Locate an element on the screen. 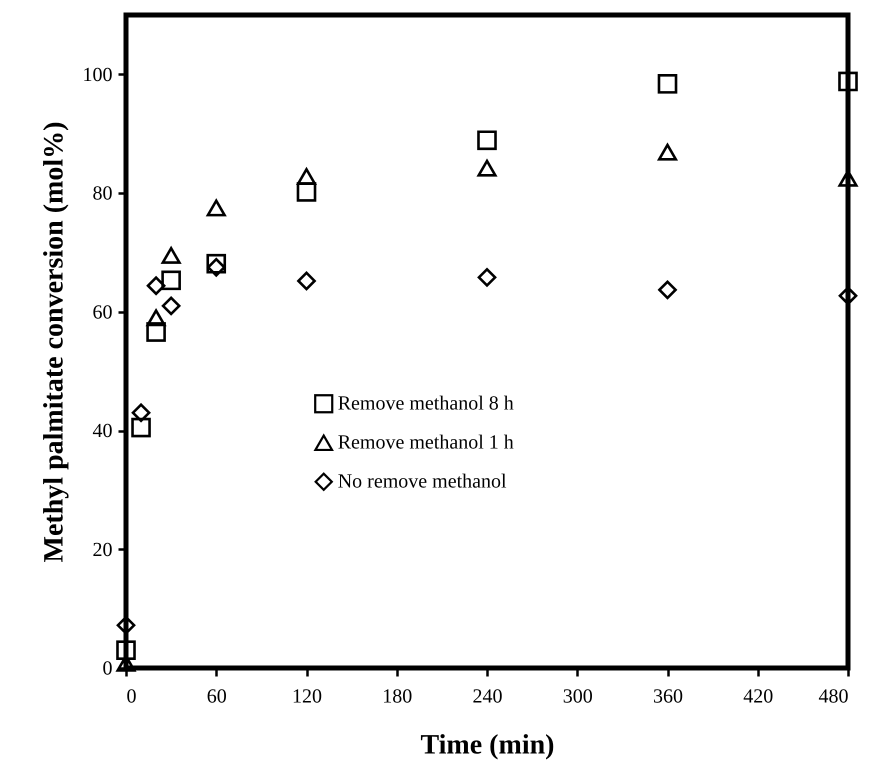  x-tick-label: 300 is located at coordinates (577, 697).